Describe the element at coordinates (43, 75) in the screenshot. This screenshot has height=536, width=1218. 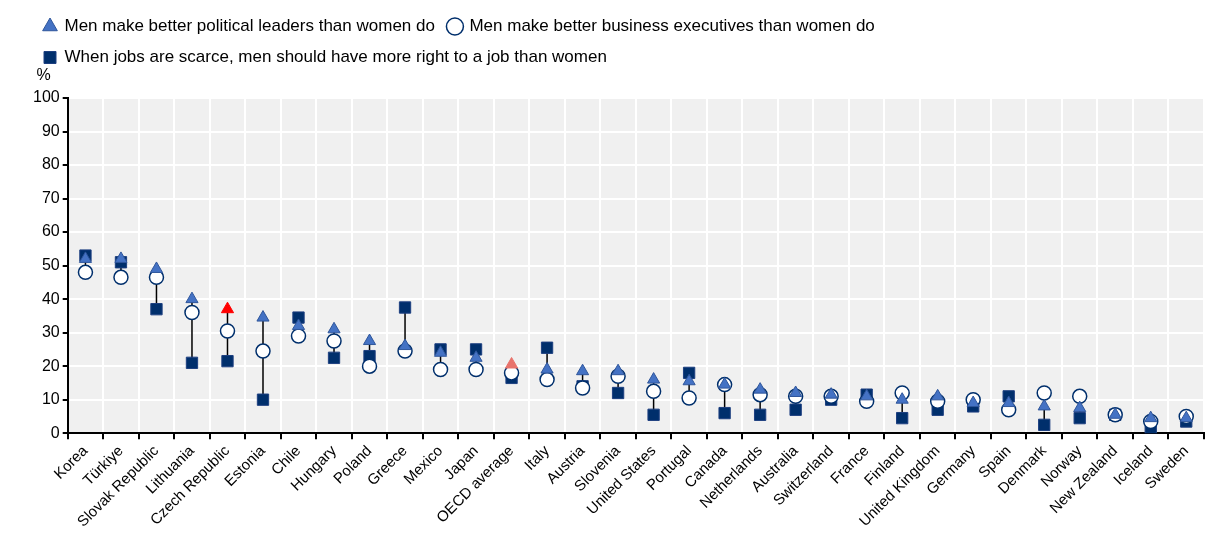
I see `y-axis-title: %` at that location.